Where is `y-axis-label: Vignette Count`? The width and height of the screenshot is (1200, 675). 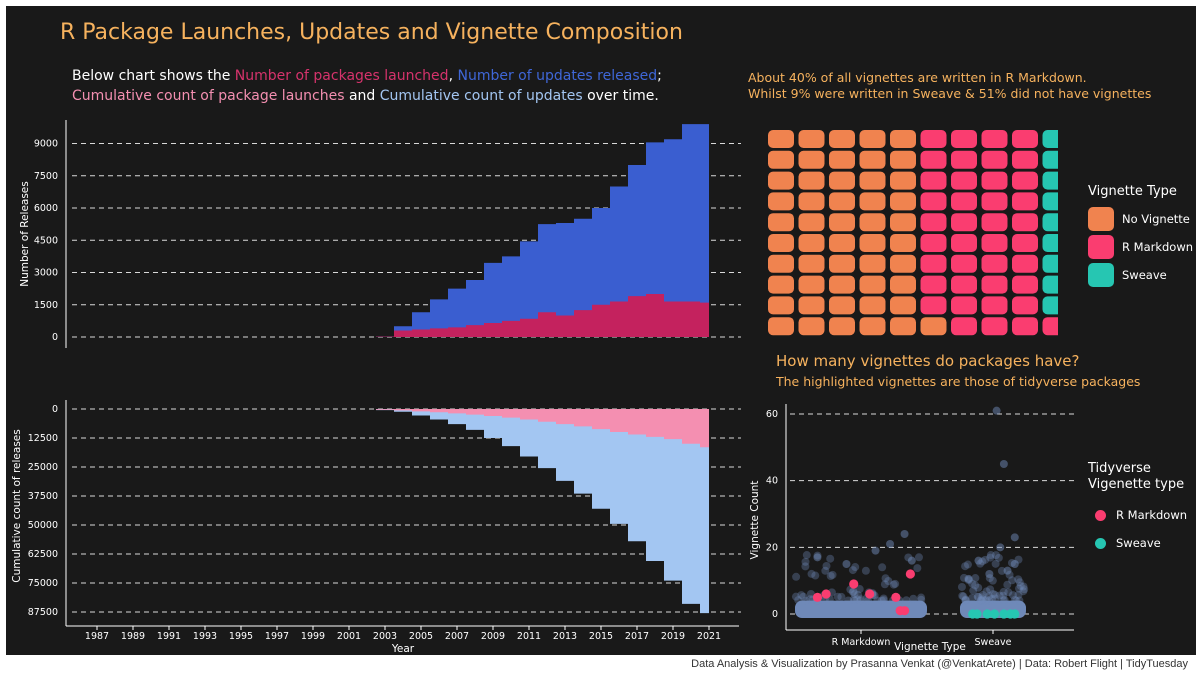 y-axis-label: Vignette Count is located at coordinates (755, 520).